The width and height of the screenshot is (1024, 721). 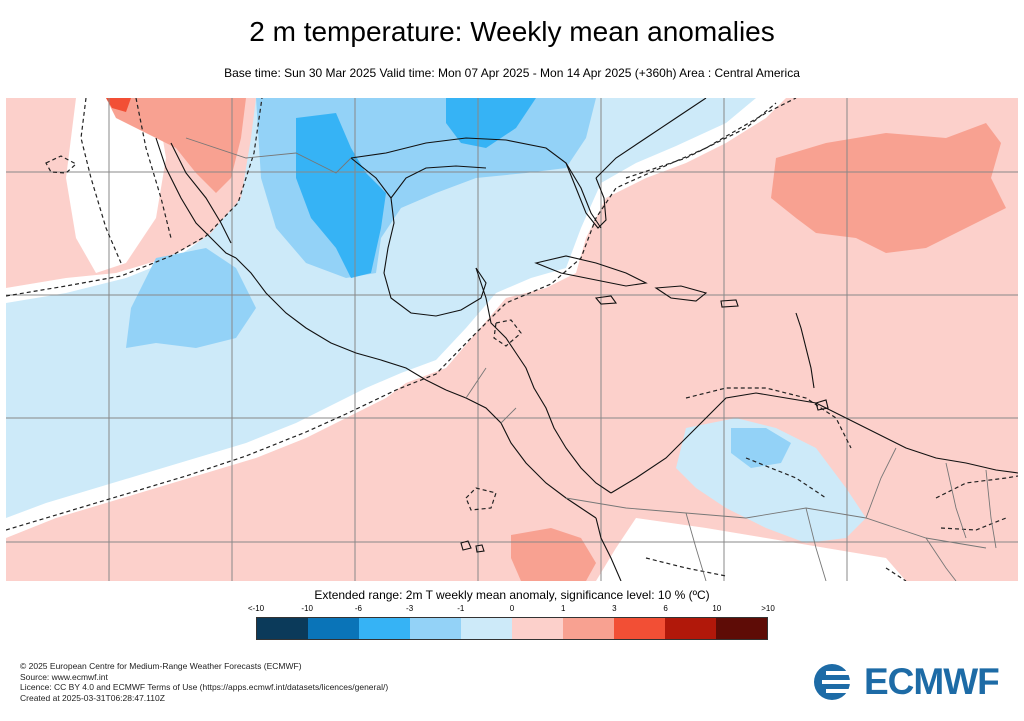 What do you see at coordinates (563, 608) in the screenshot?
I see `legend-label: 1` at bounding box center [563, 608].